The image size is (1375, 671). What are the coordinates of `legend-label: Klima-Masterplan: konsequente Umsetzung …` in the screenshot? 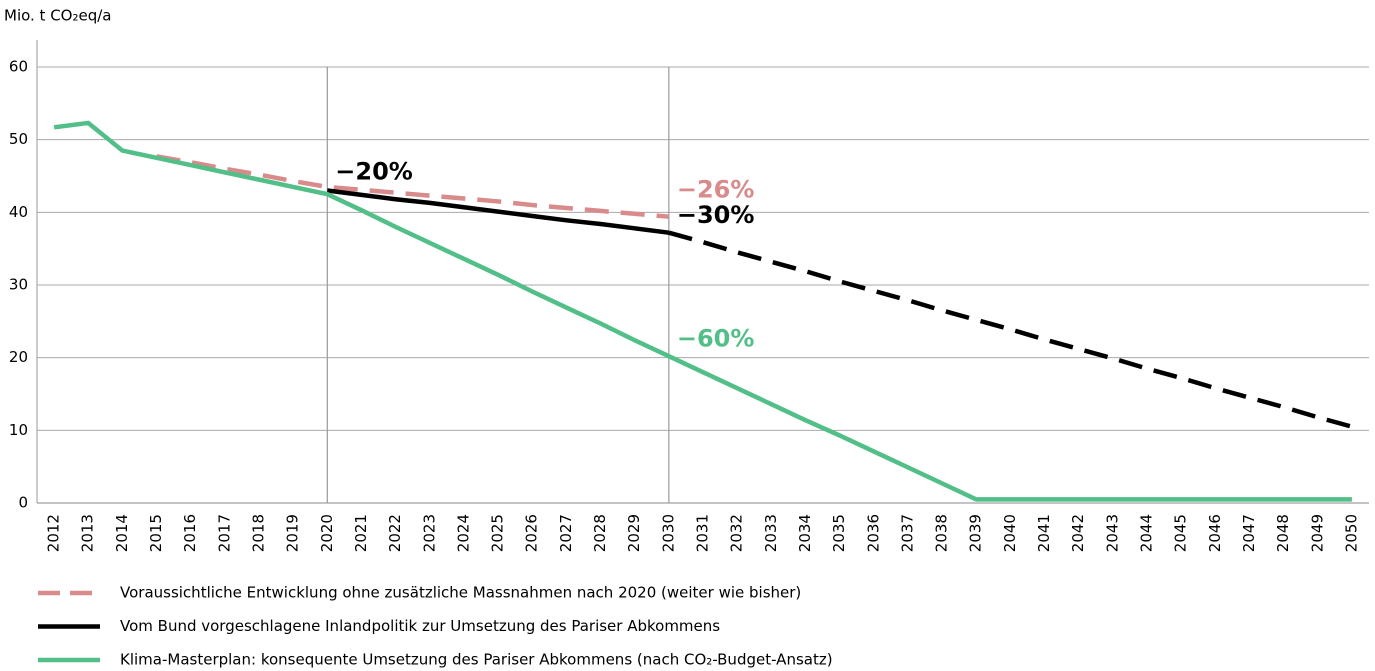 It's located at (476, 660).